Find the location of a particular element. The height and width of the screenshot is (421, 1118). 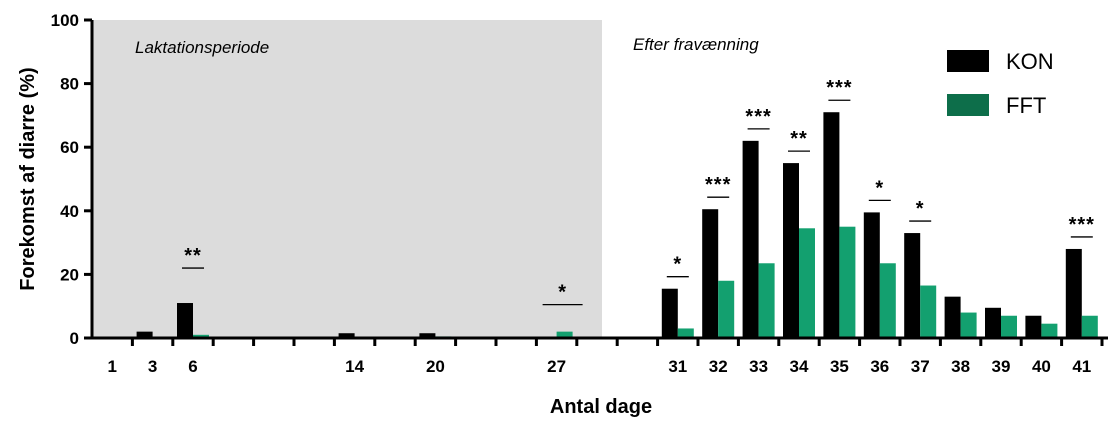

x-tick-label-36: 36 is located at coordinates (879, 366).